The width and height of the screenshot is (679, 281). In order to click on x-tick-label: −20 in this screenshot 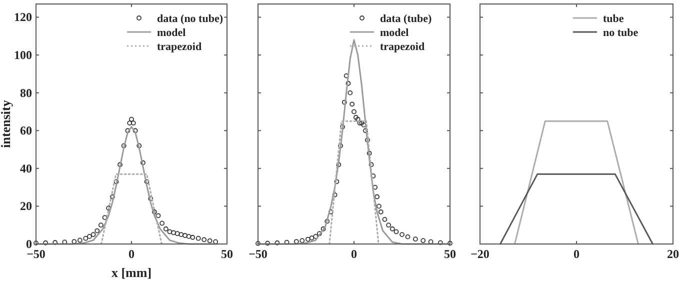, I will do `click(480, 254)`.